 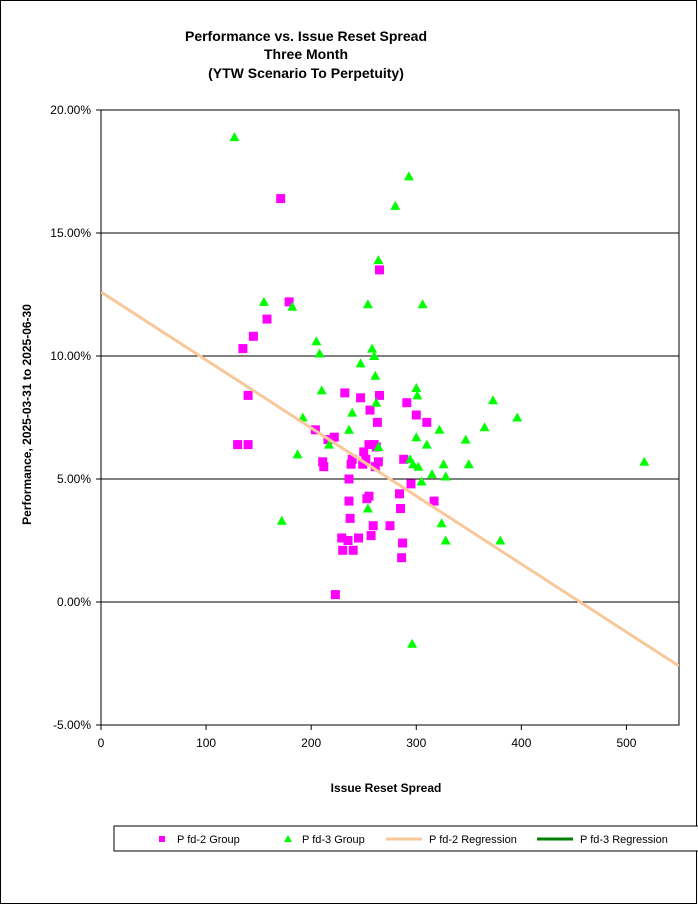 I want to click on x-tick-label: 100, so click(x=206, y=743).